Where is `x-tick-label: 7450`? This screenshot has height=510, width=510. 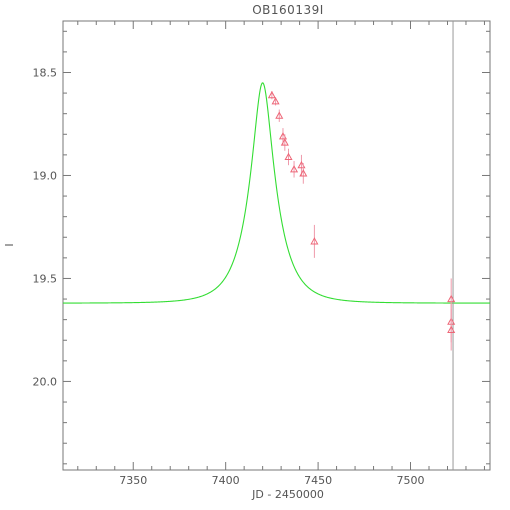
x-tick-label: 7450 is located at coordinates (318, 480).